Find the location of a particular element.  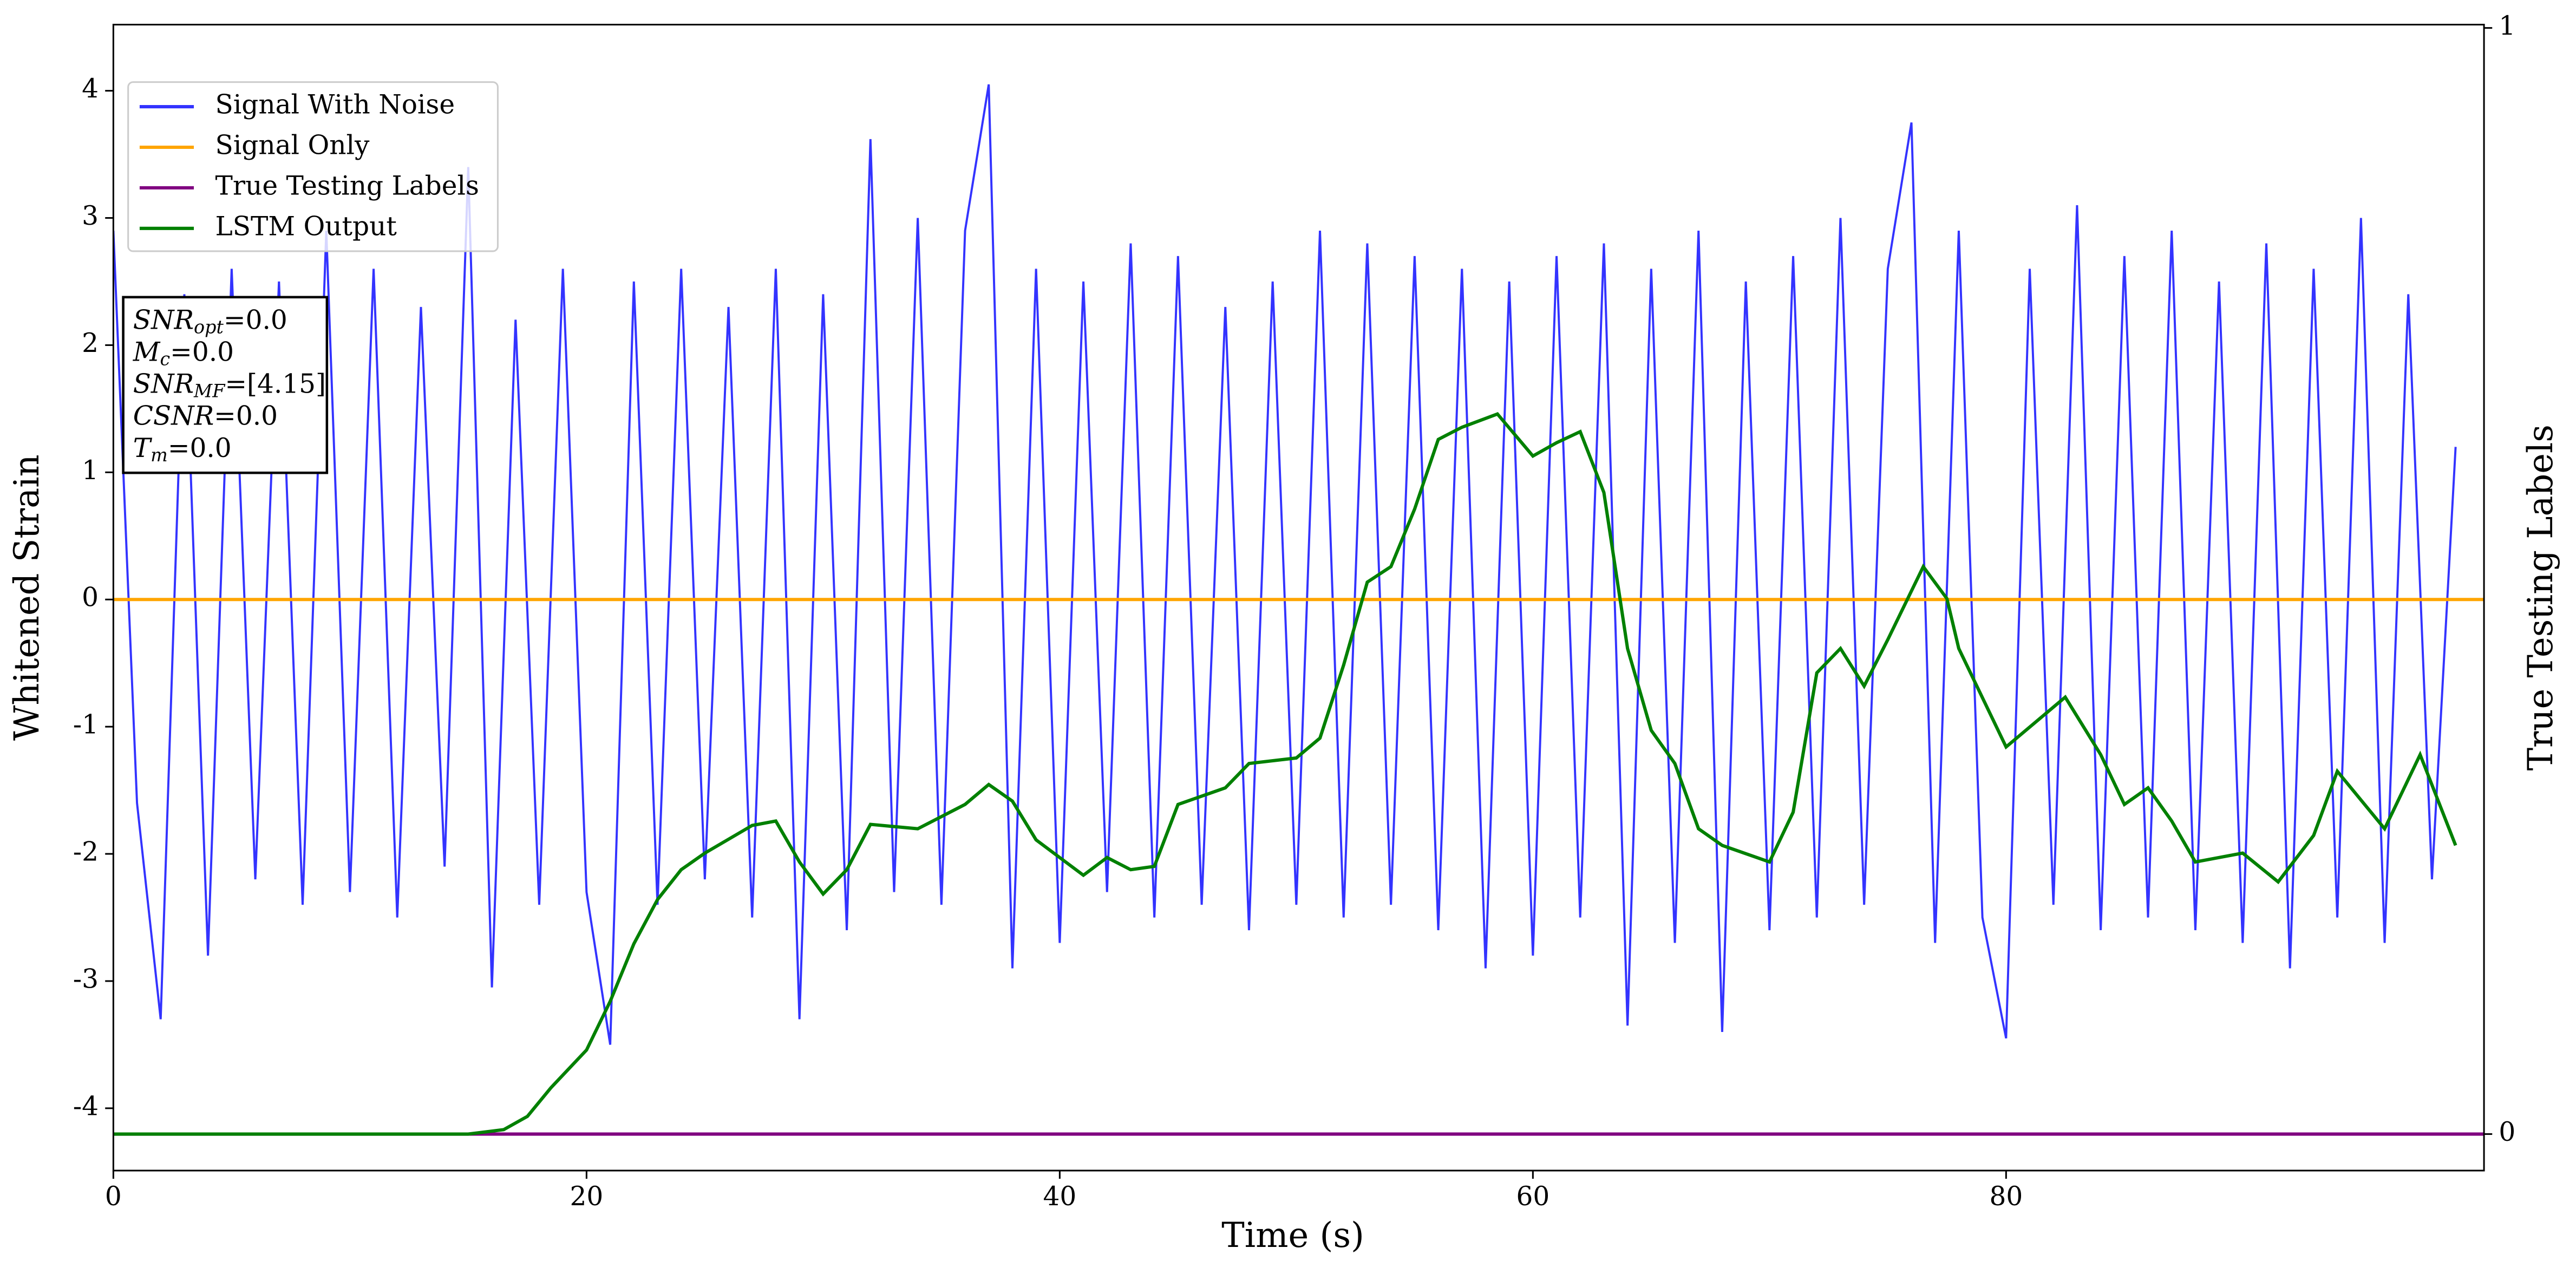

legend-box is located at coordinates (313, 166).